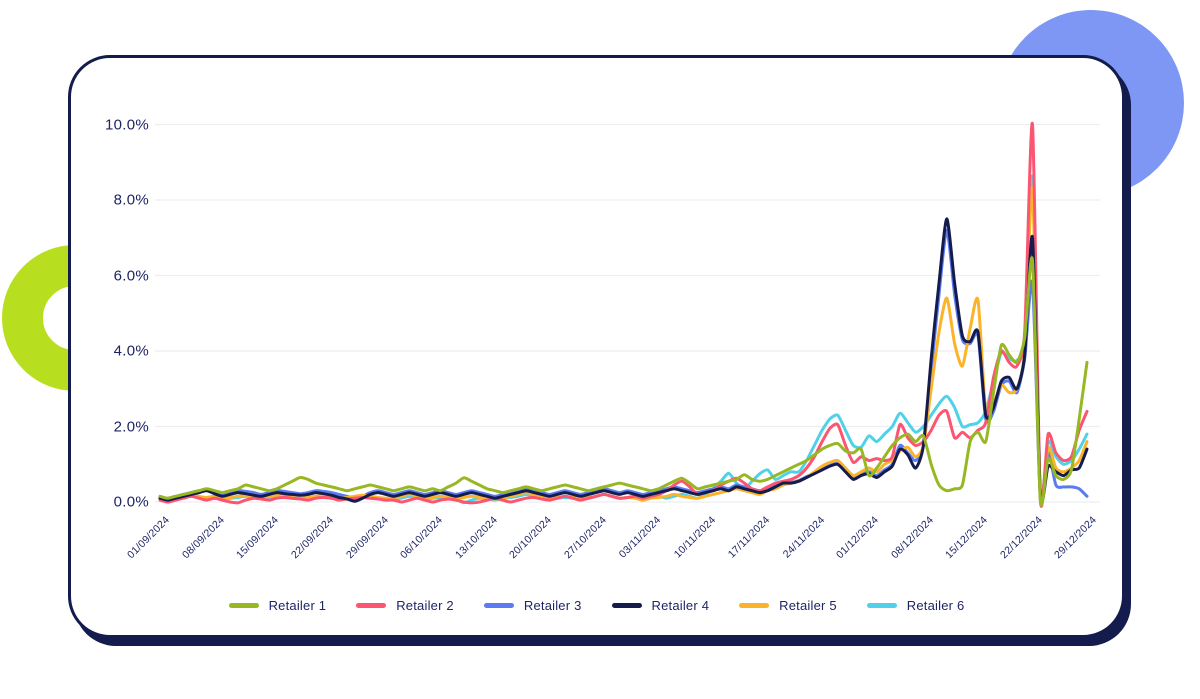 This screenshot has height=699, width=1200. I want to click on y-axis-tick-label: 8.0%, so click(131, 200).